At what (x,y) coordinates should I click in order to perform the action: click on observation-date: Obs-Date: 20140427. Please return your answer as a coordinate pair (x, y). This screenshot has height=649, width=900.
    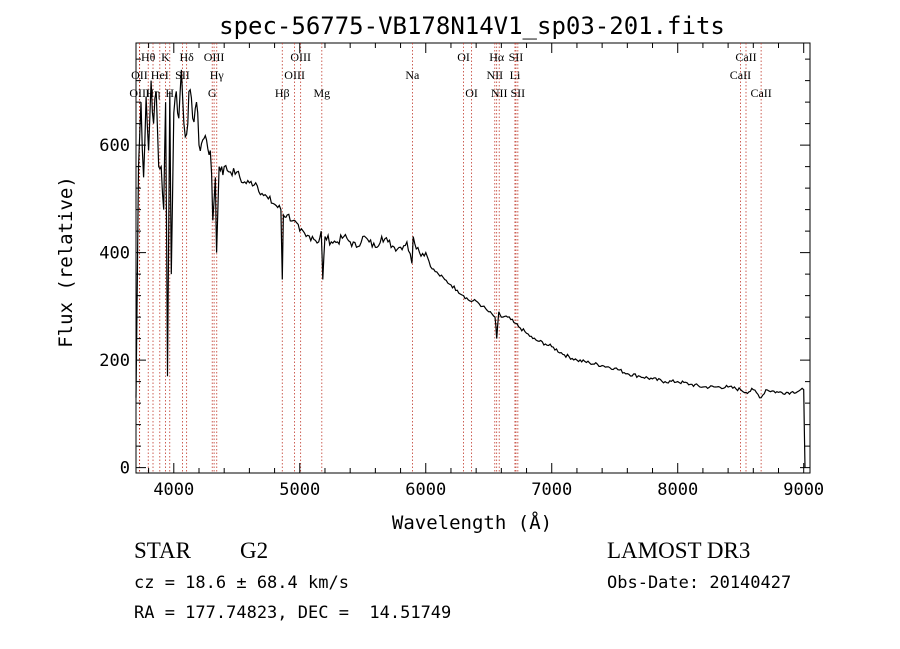
    Looking at the image, I should click on (699, 583).